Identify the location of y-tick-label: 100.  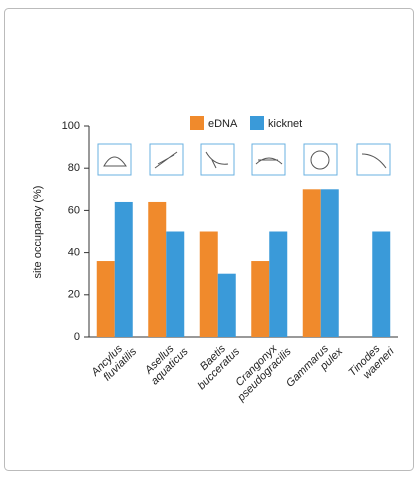
(71, 126).